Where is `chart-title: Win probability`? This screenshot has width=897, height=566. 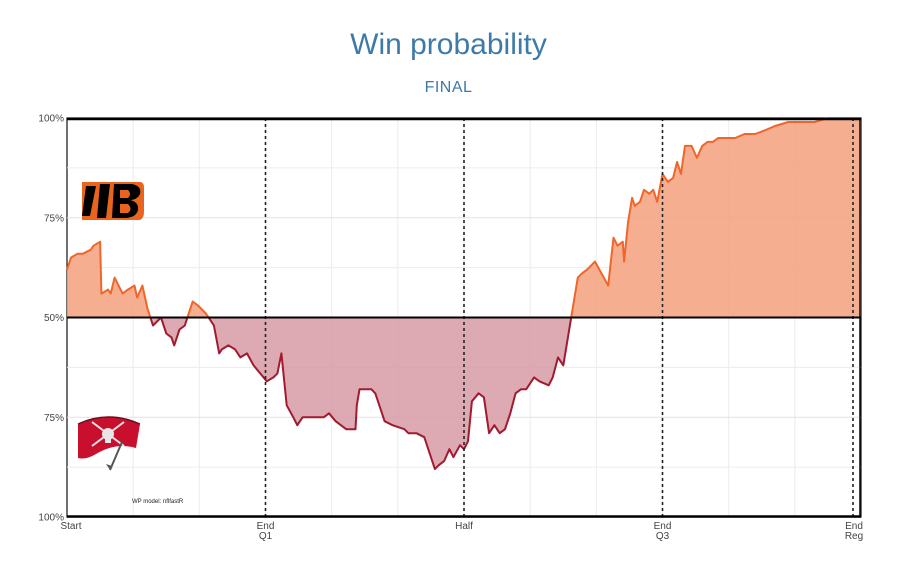 chart-title: Win probability is located at coordinates (448, 44).